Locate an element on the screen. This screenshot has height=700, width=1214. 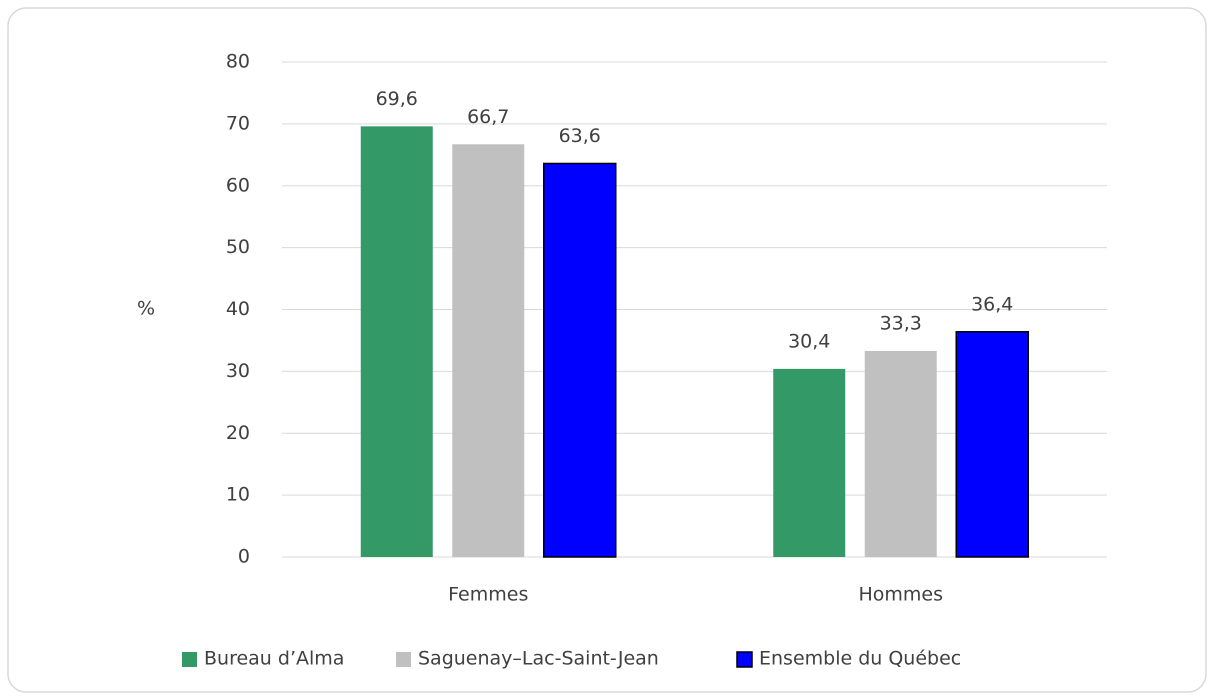
value-label: 30,4 is located at coordinates (809, 341).